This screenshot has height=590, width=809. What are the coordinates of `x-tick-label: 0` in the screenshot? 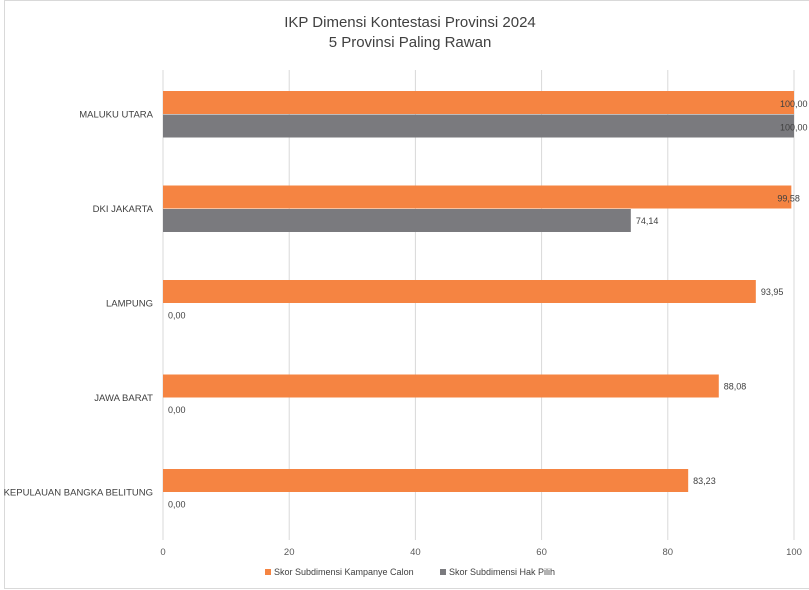 It's located at (162, 552).